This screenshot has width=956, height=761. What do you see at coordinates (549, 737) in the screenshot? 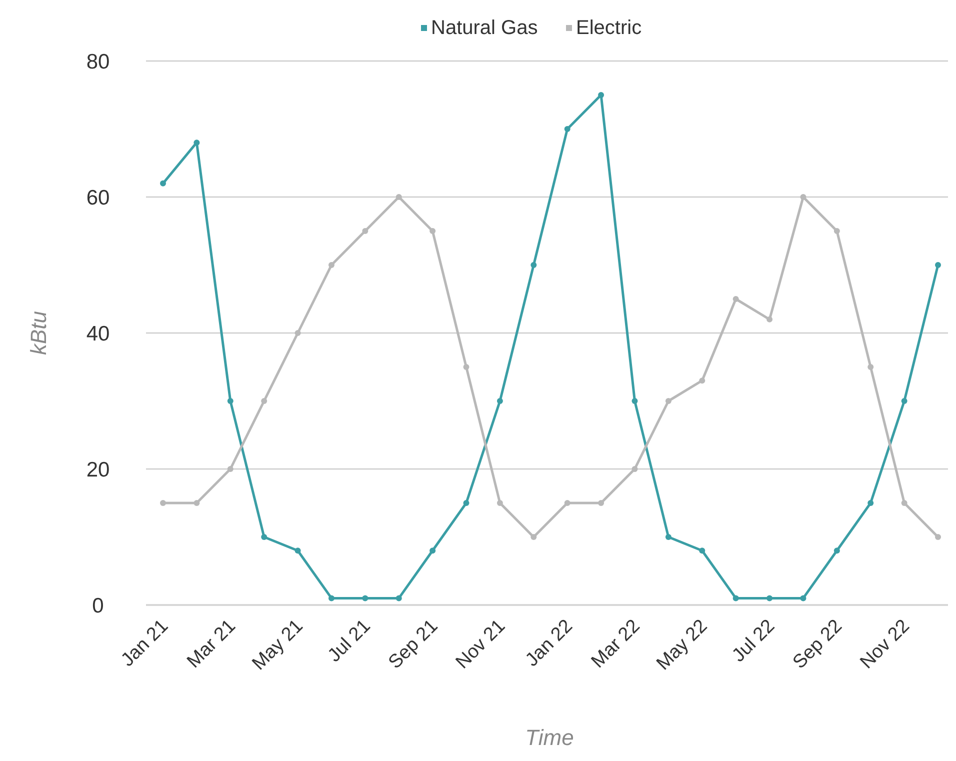
I see `x-axis-title: Time` at bounding box center [549, 737].